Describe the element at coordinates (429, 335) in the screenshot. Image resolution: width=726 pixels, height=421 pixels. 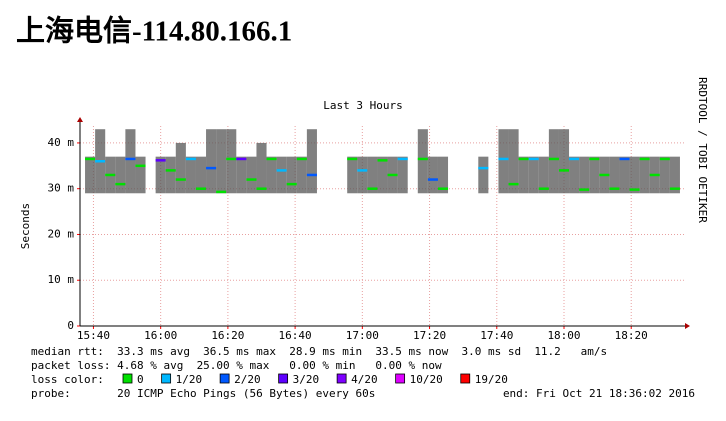
I see `x-tick-label: 17:20` at that location.